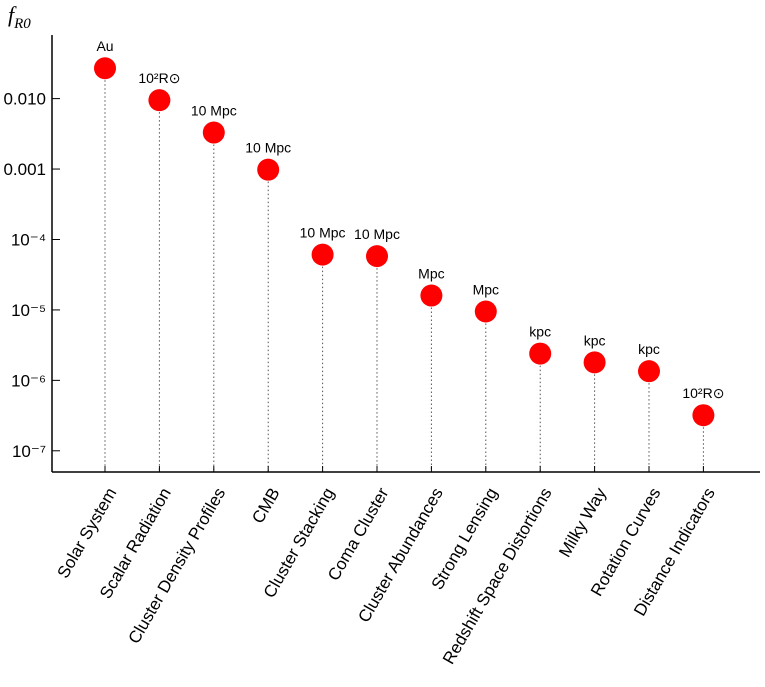 The image size is (765, 687). Describe the element at coordinates (22, 24) in the screenshot. I see `y-label-sub: R0` at that location.